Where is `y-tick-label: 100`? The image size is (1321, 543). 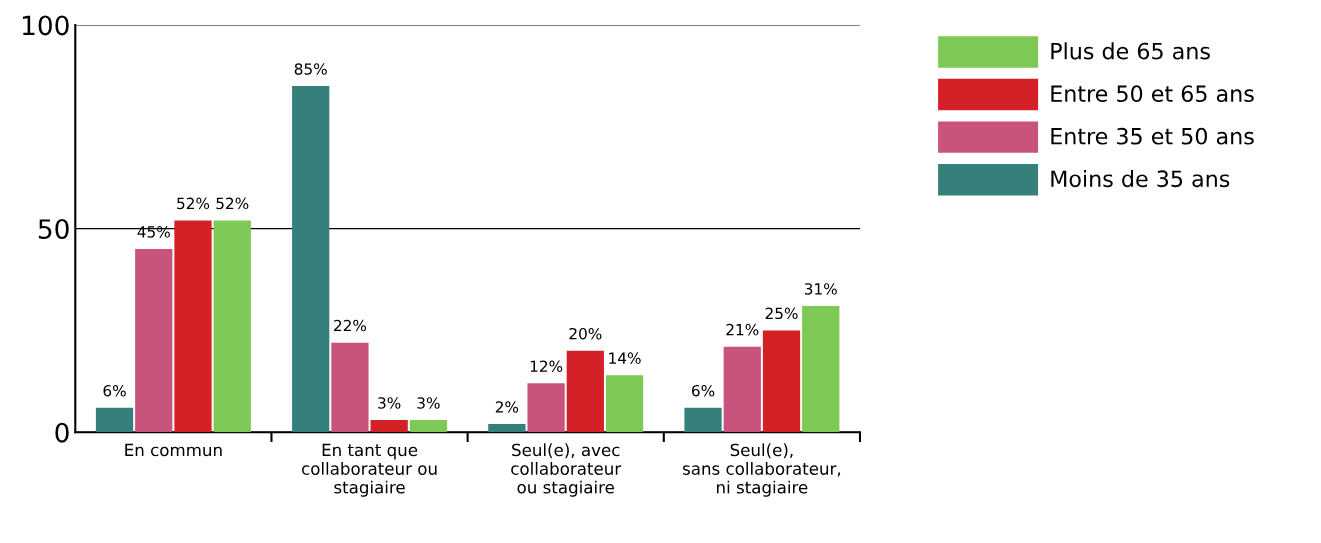 y-tick-label: 100 is located at coordinates (45, 25).